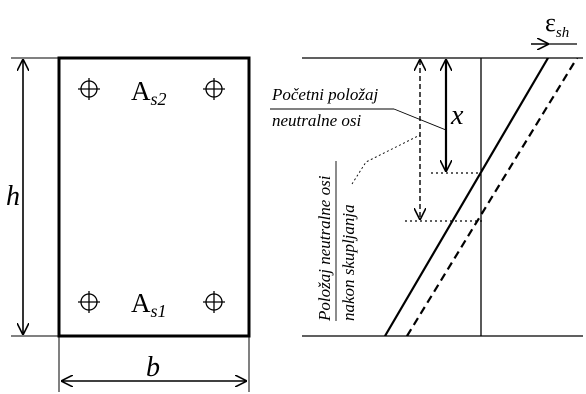 The image size is (586, 394). Describe the element at coordinates (420, 119) in the screenshot. I see `initial-axis-leader` at that location.